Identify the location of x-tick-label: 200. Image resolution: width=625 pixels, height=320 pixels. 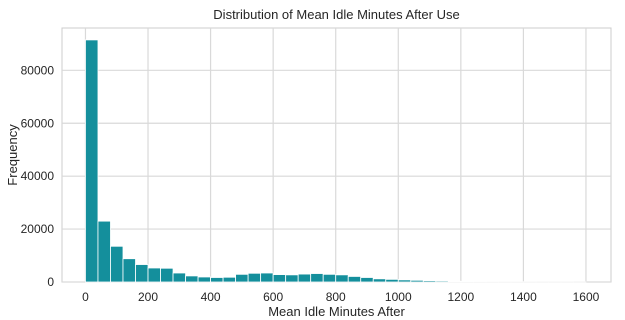
(148, 297).